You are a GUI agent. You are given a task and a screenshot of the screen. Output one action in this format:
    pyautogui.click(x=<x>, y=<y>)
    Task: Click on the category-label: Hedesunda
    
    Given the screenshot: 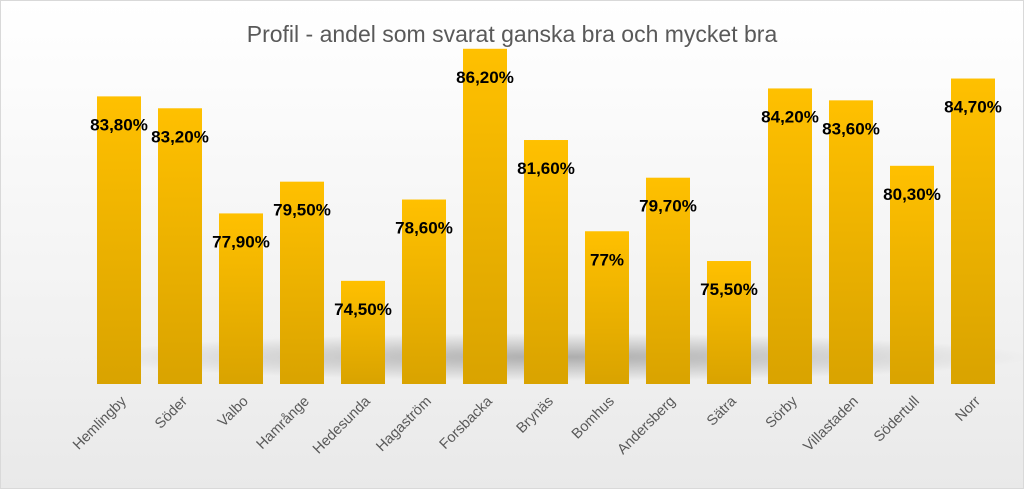 What is the action you would take?
    pyautogui.click(x=342, y=425)
    